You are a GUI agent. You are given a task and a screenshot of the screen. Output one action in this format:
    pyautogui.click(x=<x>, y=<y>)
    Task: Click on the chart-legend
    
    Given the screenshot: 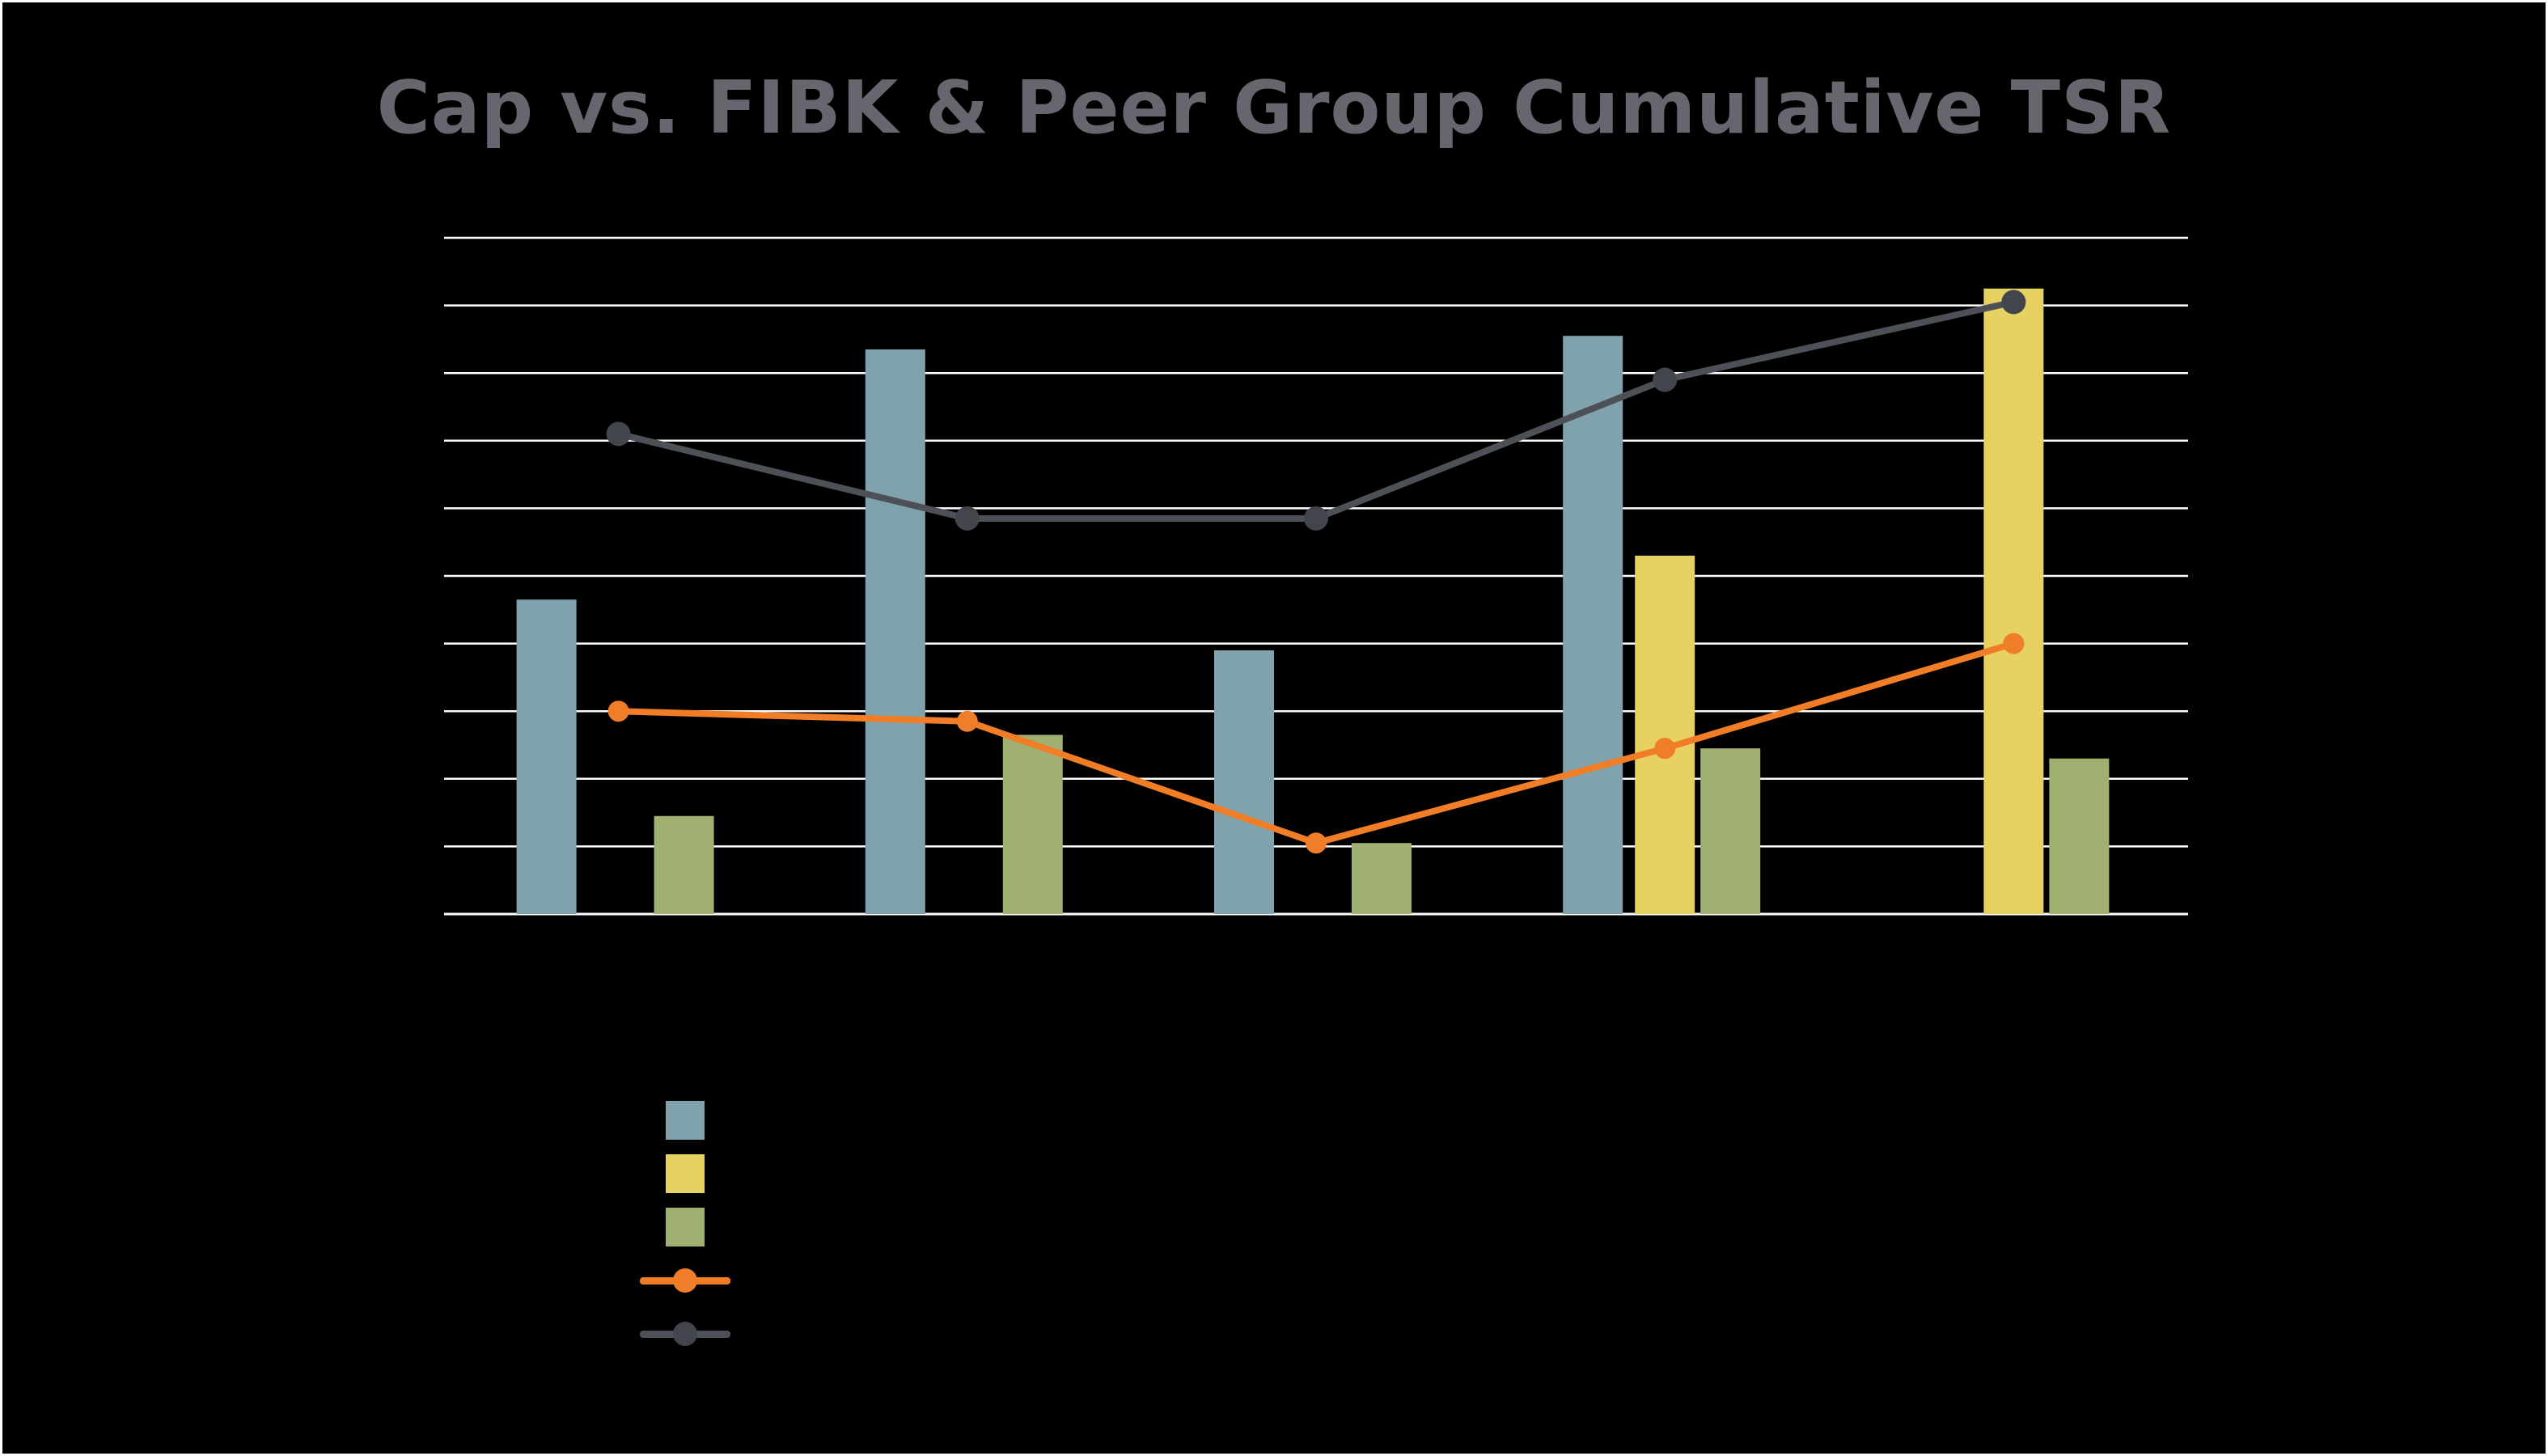 What is the action you would take?
    pyautogui.click(x=693, y=1227)
    